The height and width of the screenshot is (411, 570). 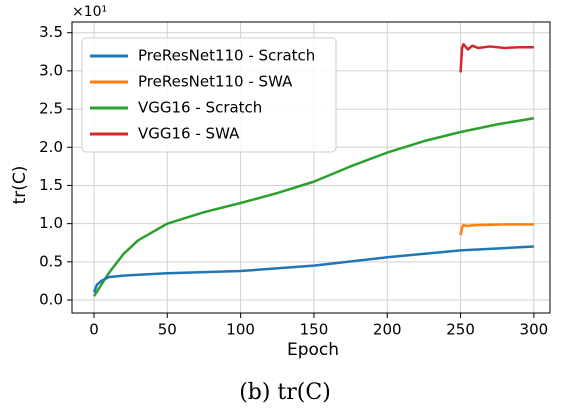 What do you see at coordinates (94, 330) in the screenshot?
I see `x-tick-label: 0` at bounding box center [94, 330].